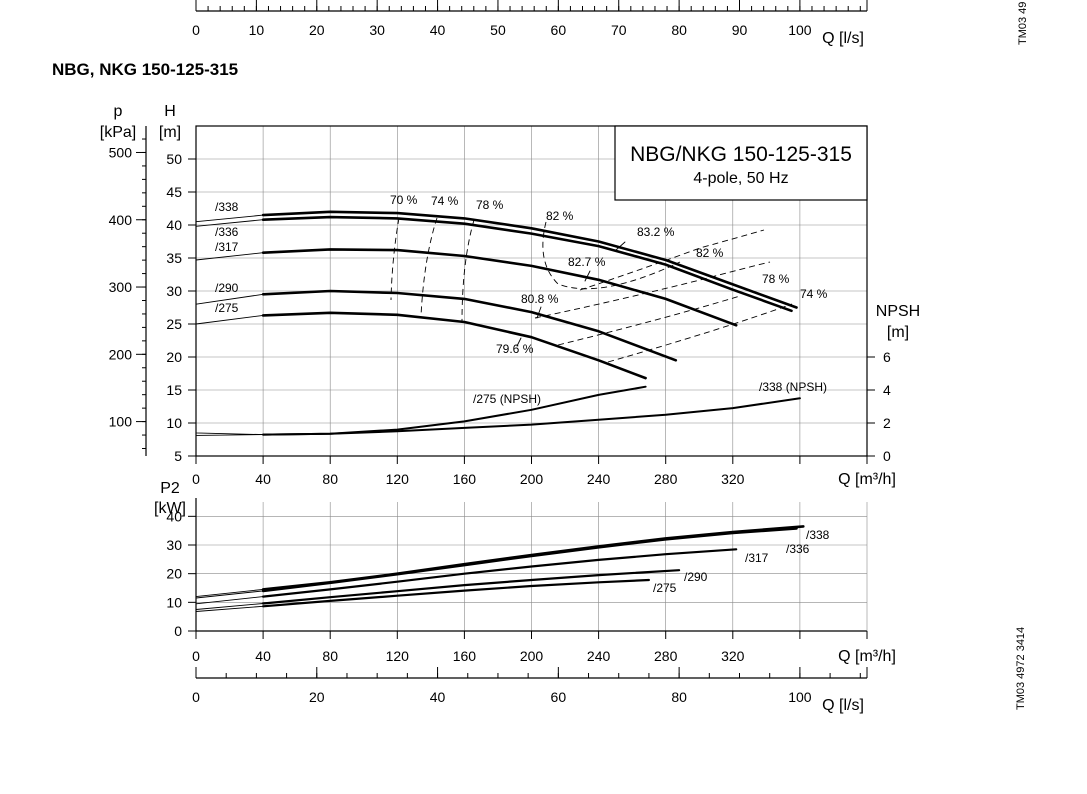 Image resolution: width=1087 pixels, height=794 pixels. I want to click on head-x-tick-label: 240, so click(599, 479).